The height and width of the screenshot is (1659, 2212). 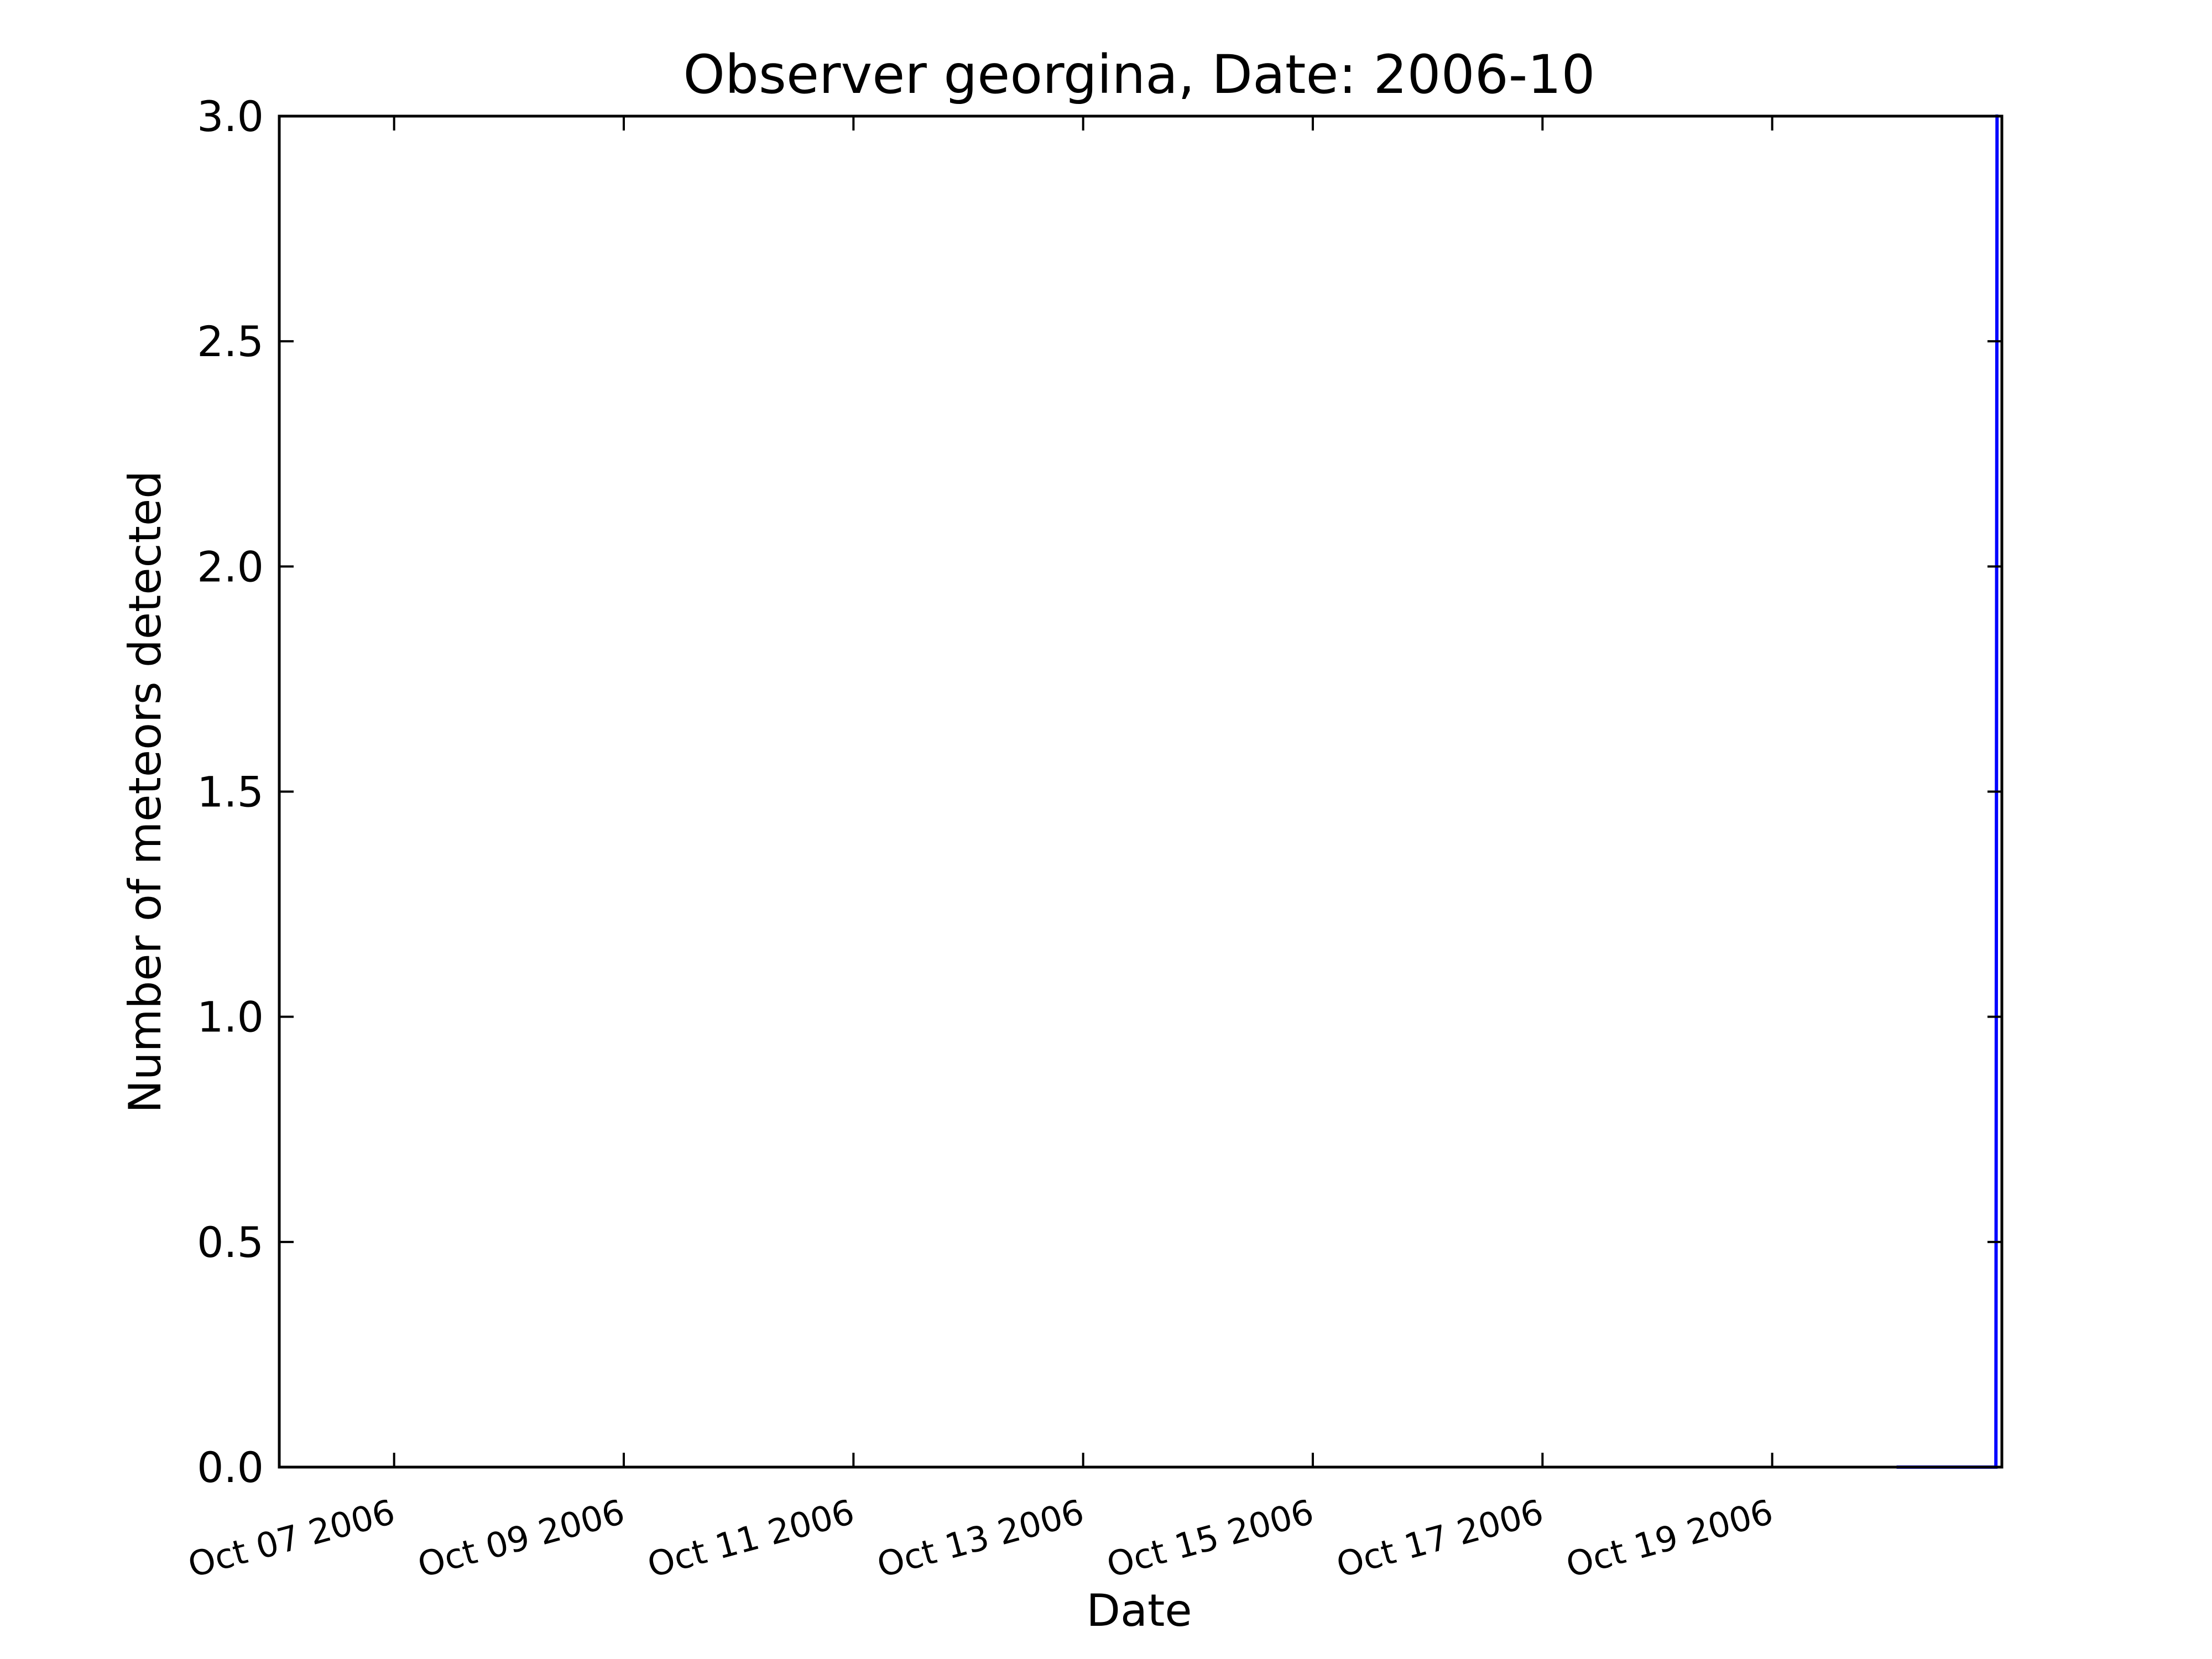 What do you see at coordinates (231, 117) in the screenshot?
I see `y-tick-label: 3.0` at bounding box center [231, 117].